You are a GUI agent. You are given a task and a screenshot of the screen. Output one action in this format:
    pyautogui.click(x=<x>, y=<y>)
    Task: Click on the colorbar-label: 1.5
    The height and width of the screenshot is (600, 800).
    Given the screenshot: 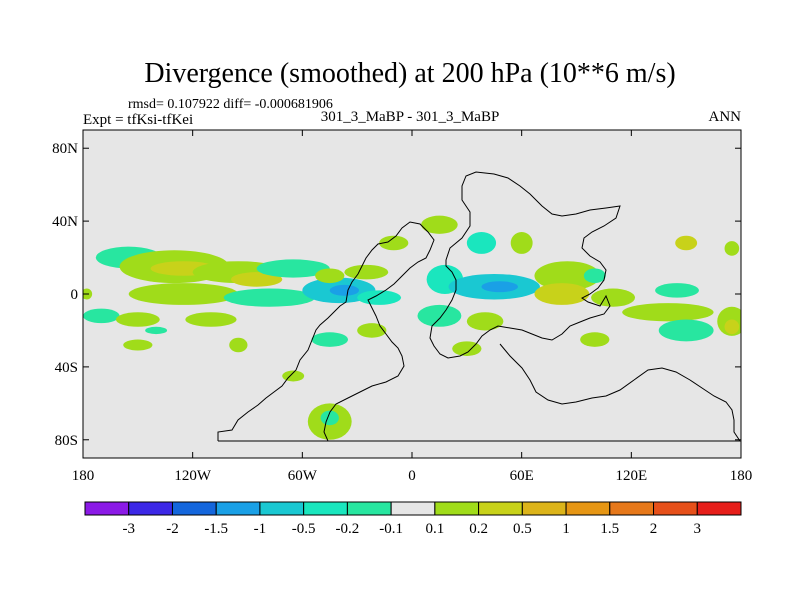 What is the action you would take?
    pyautogui.click(x=609, y=529)
    